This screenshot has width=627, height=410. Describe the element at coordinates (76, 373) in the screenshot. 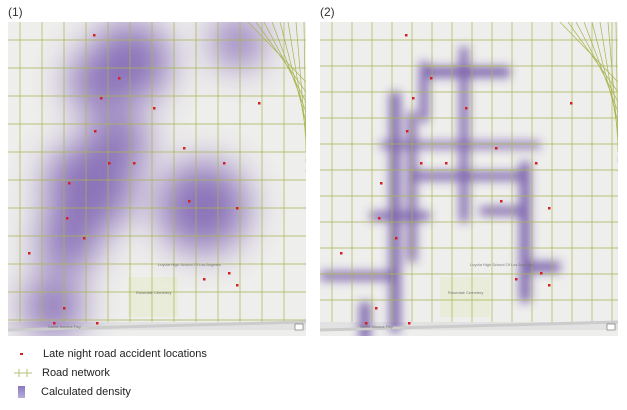

I see `legend-roads-label: Road network` at that location.